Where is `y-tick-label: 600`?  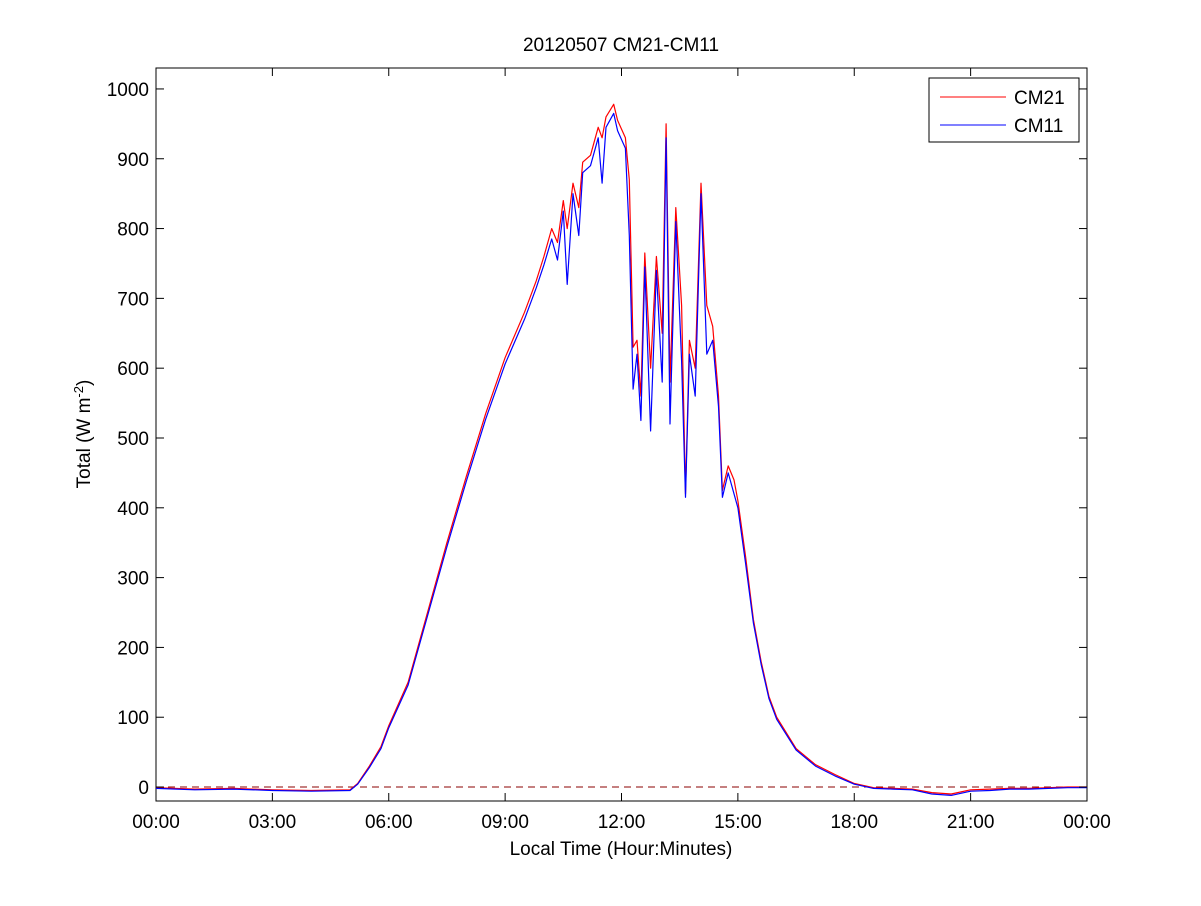
y-tick-label: 600 is located at coordinates (133, 369).